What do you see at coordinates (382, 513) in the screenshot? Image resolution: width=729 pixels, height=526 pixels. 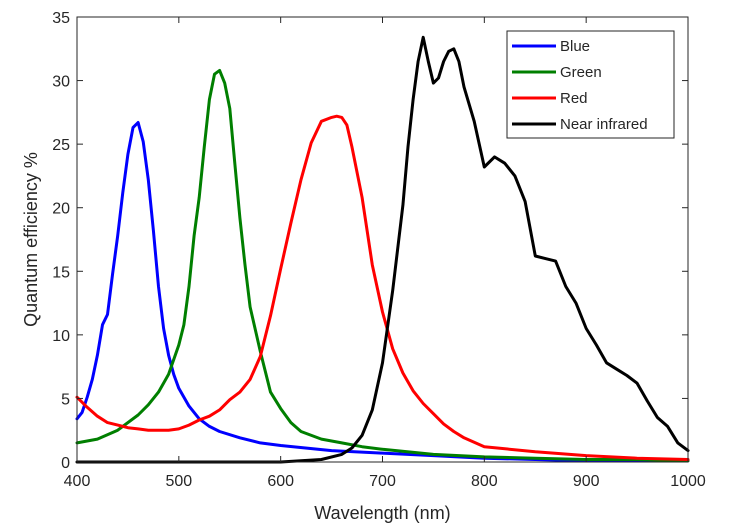 I see `x-axis-title: Wavelength (nm)` at bounding box center [382, 513].